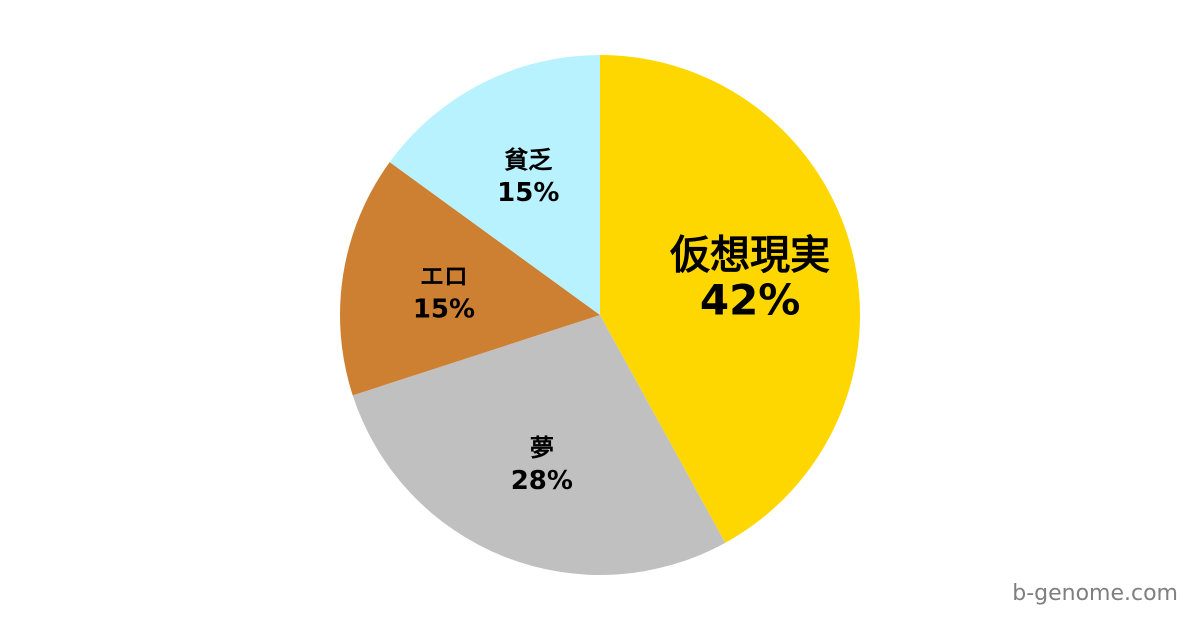  What do you see at coordinates (750, 299) in the screenshot?
I see `slice-value-label: 42%` at bounding box center [750, 299].